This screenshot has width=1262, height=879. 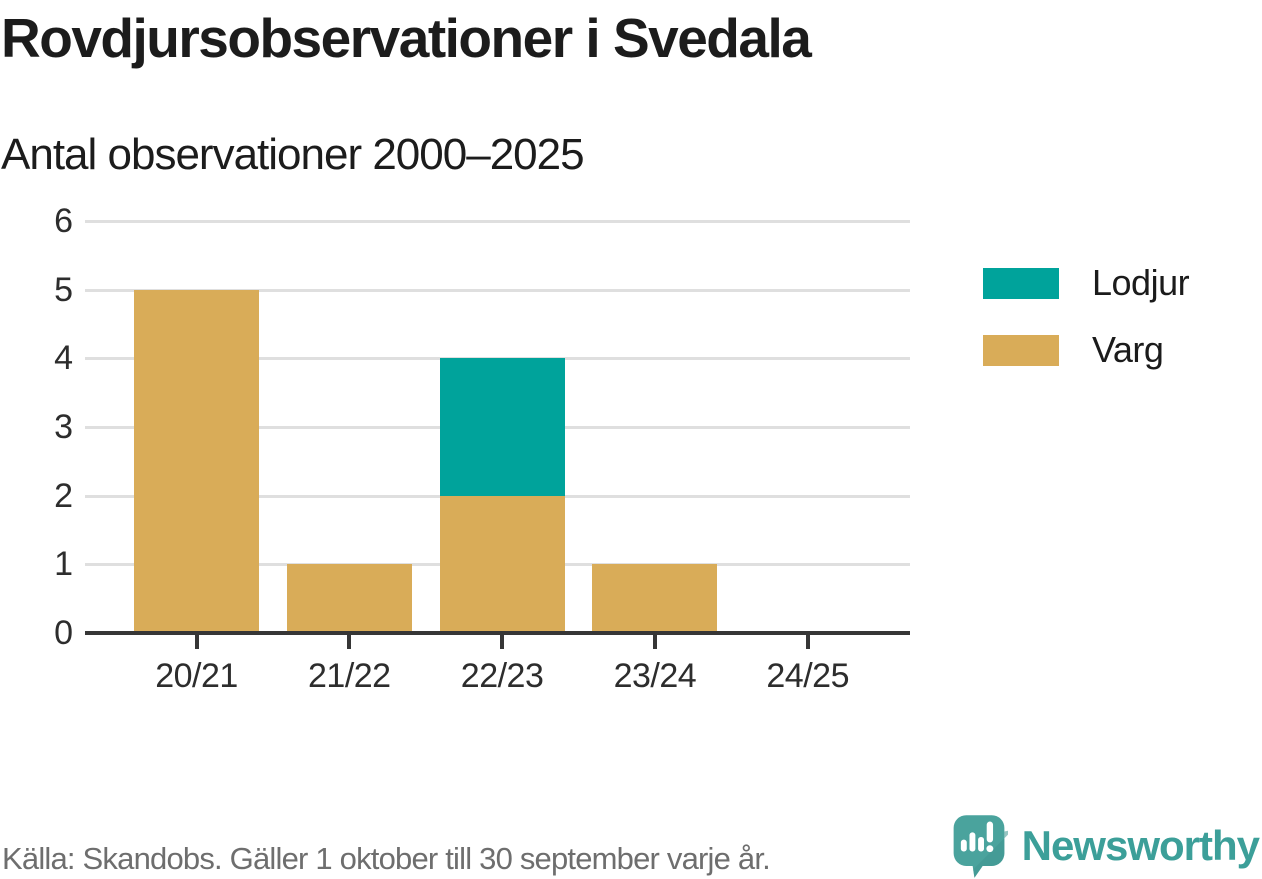 What do you see at coordinates (1128, 349) in the screenshot?
I see `legend-label: Varg` at bounding box center [1128, 349].